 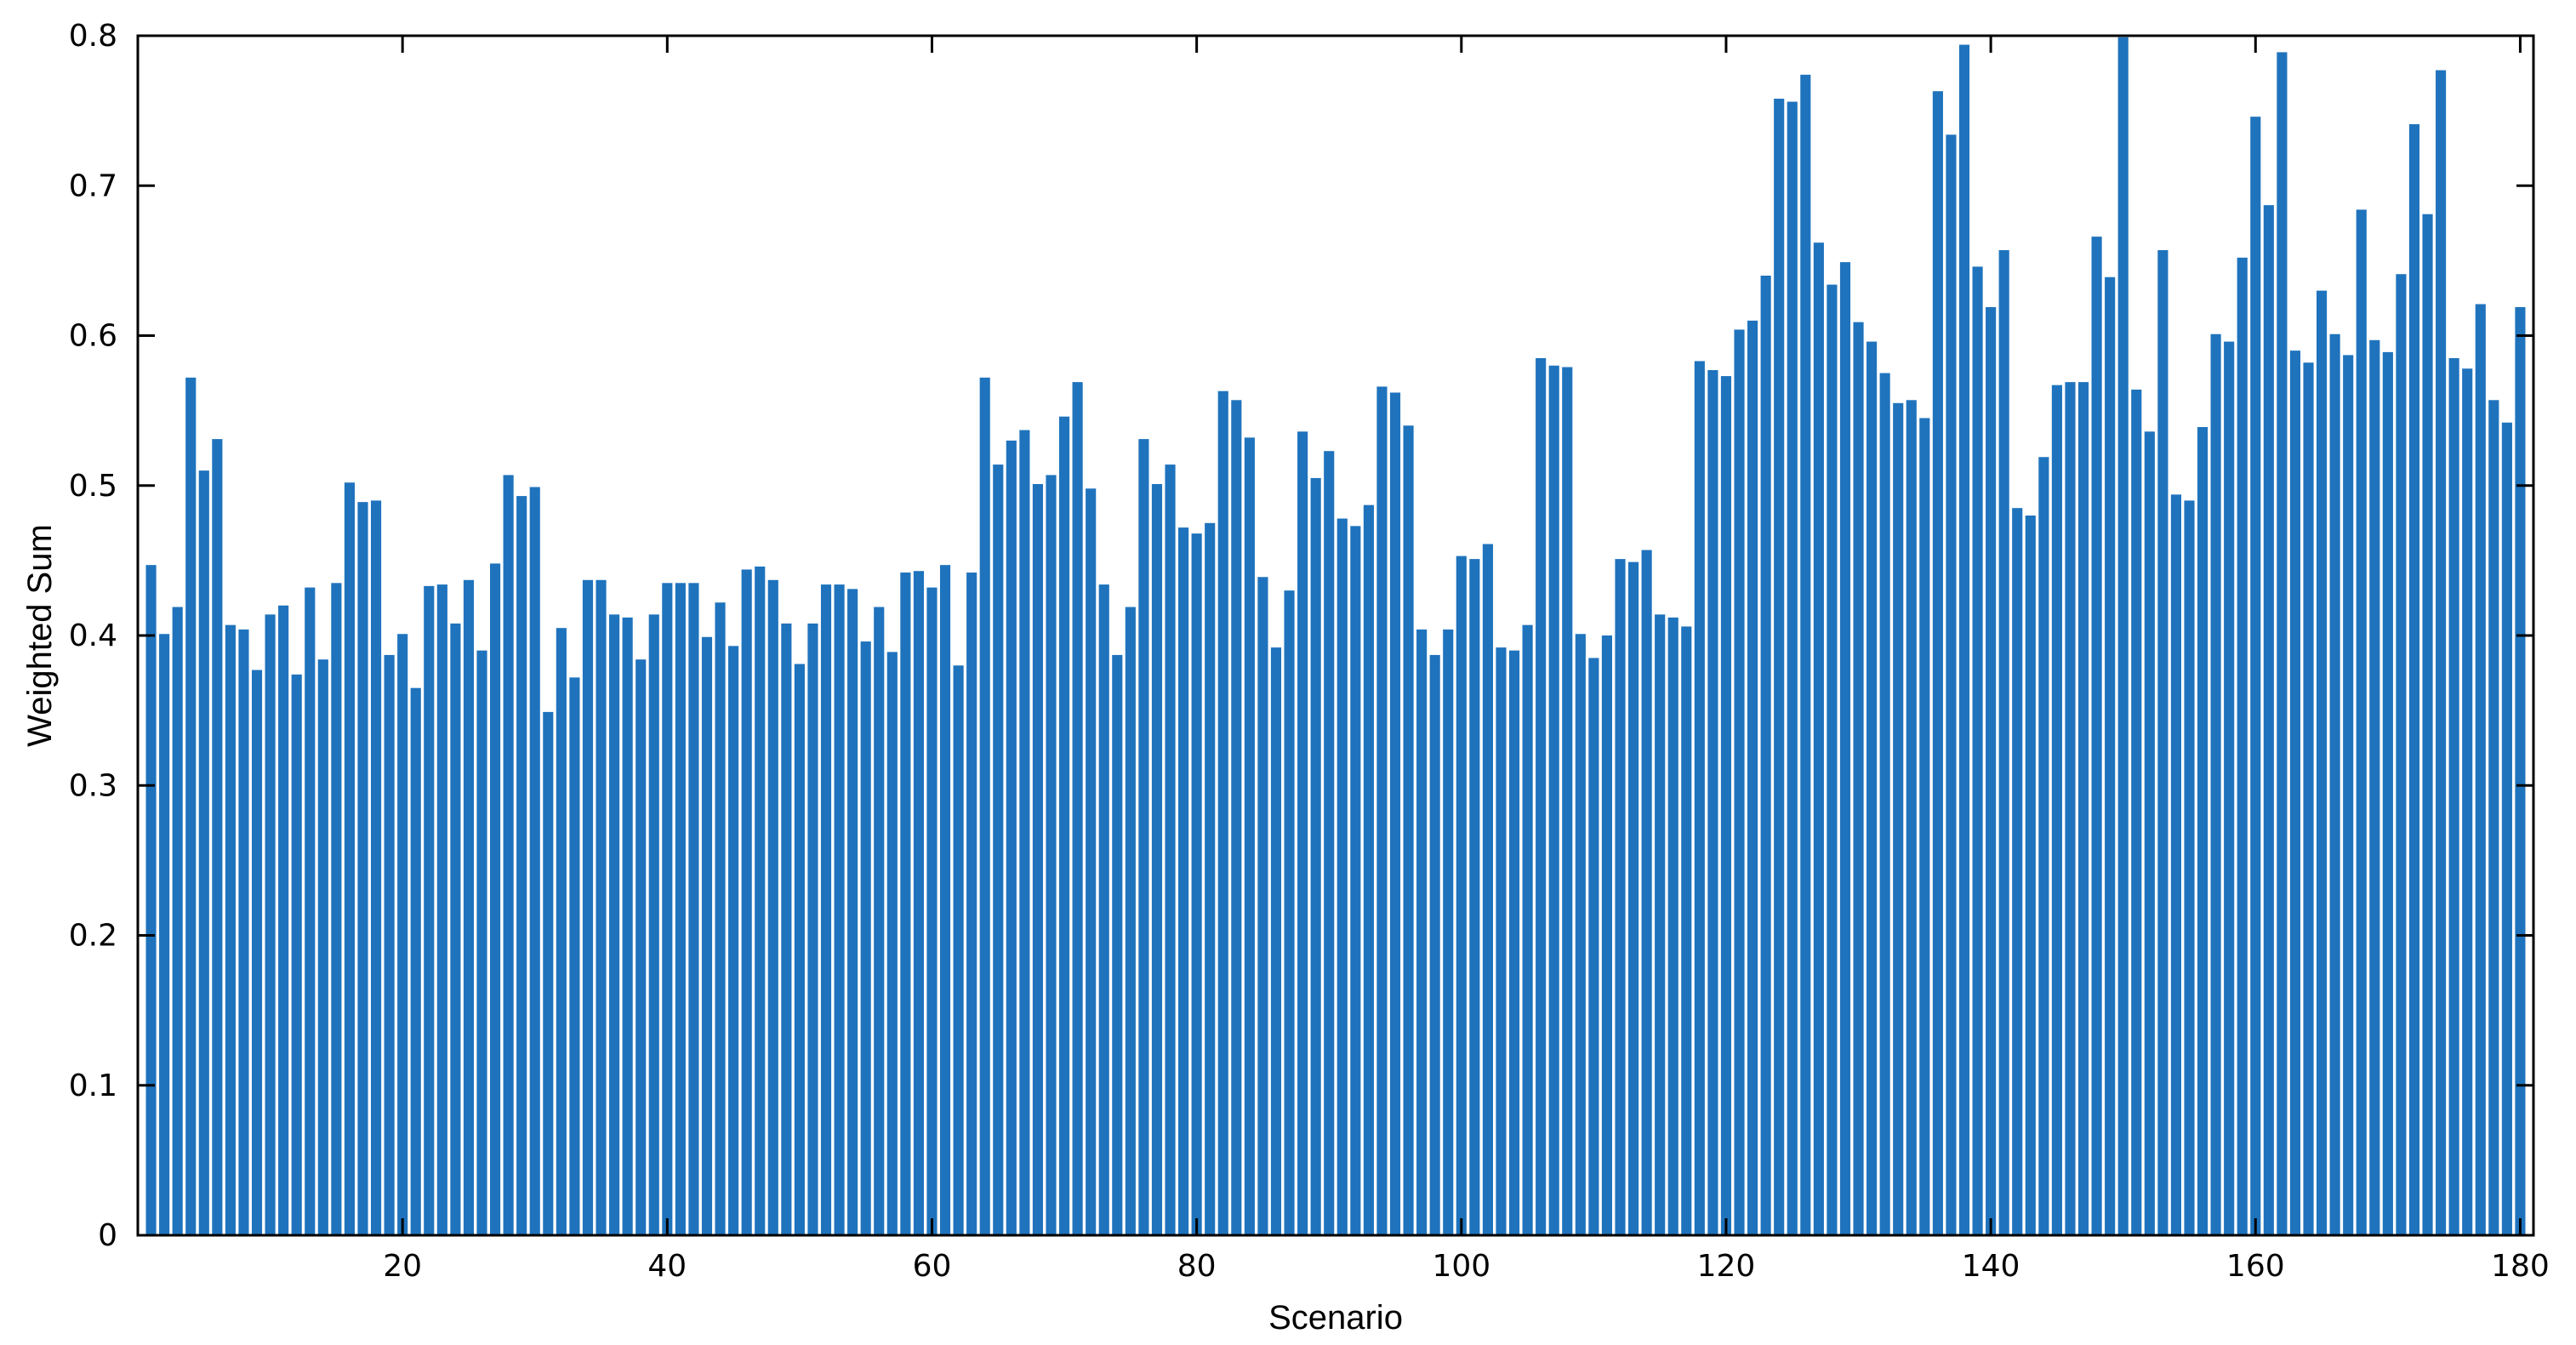 I want to click on y-axis-title: Weighted Sum, so click(x=40, y=635).